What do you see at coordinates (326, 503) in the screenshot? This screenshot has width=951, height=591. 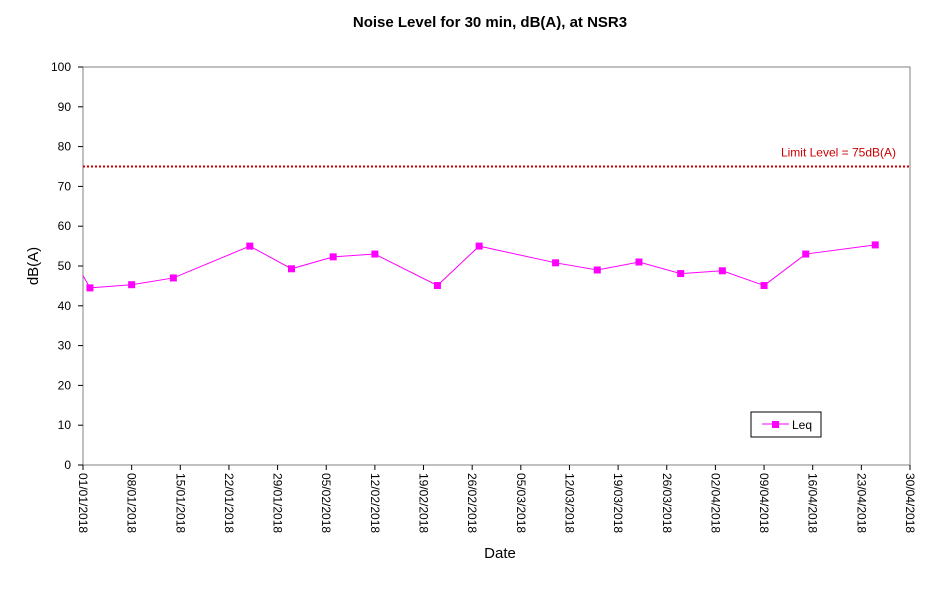 I see `x-tick-label: 05/02/2018` at bounding box center [326, 503].